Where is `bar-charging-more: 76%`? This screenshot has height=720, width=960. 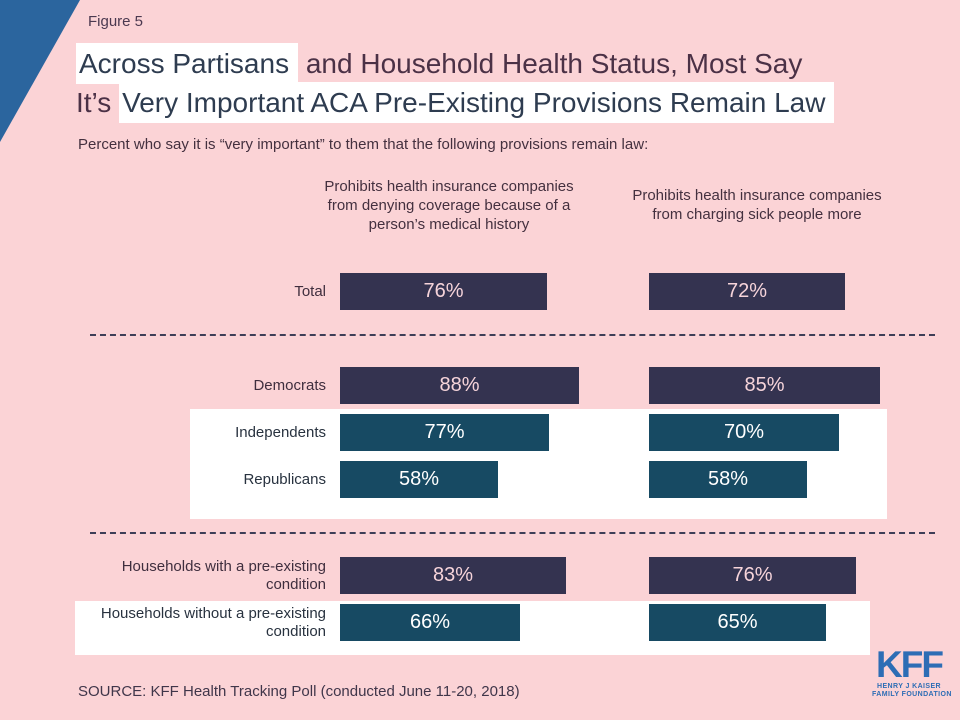
bar-charging-more: 76% is located at coordinates (752, 575).